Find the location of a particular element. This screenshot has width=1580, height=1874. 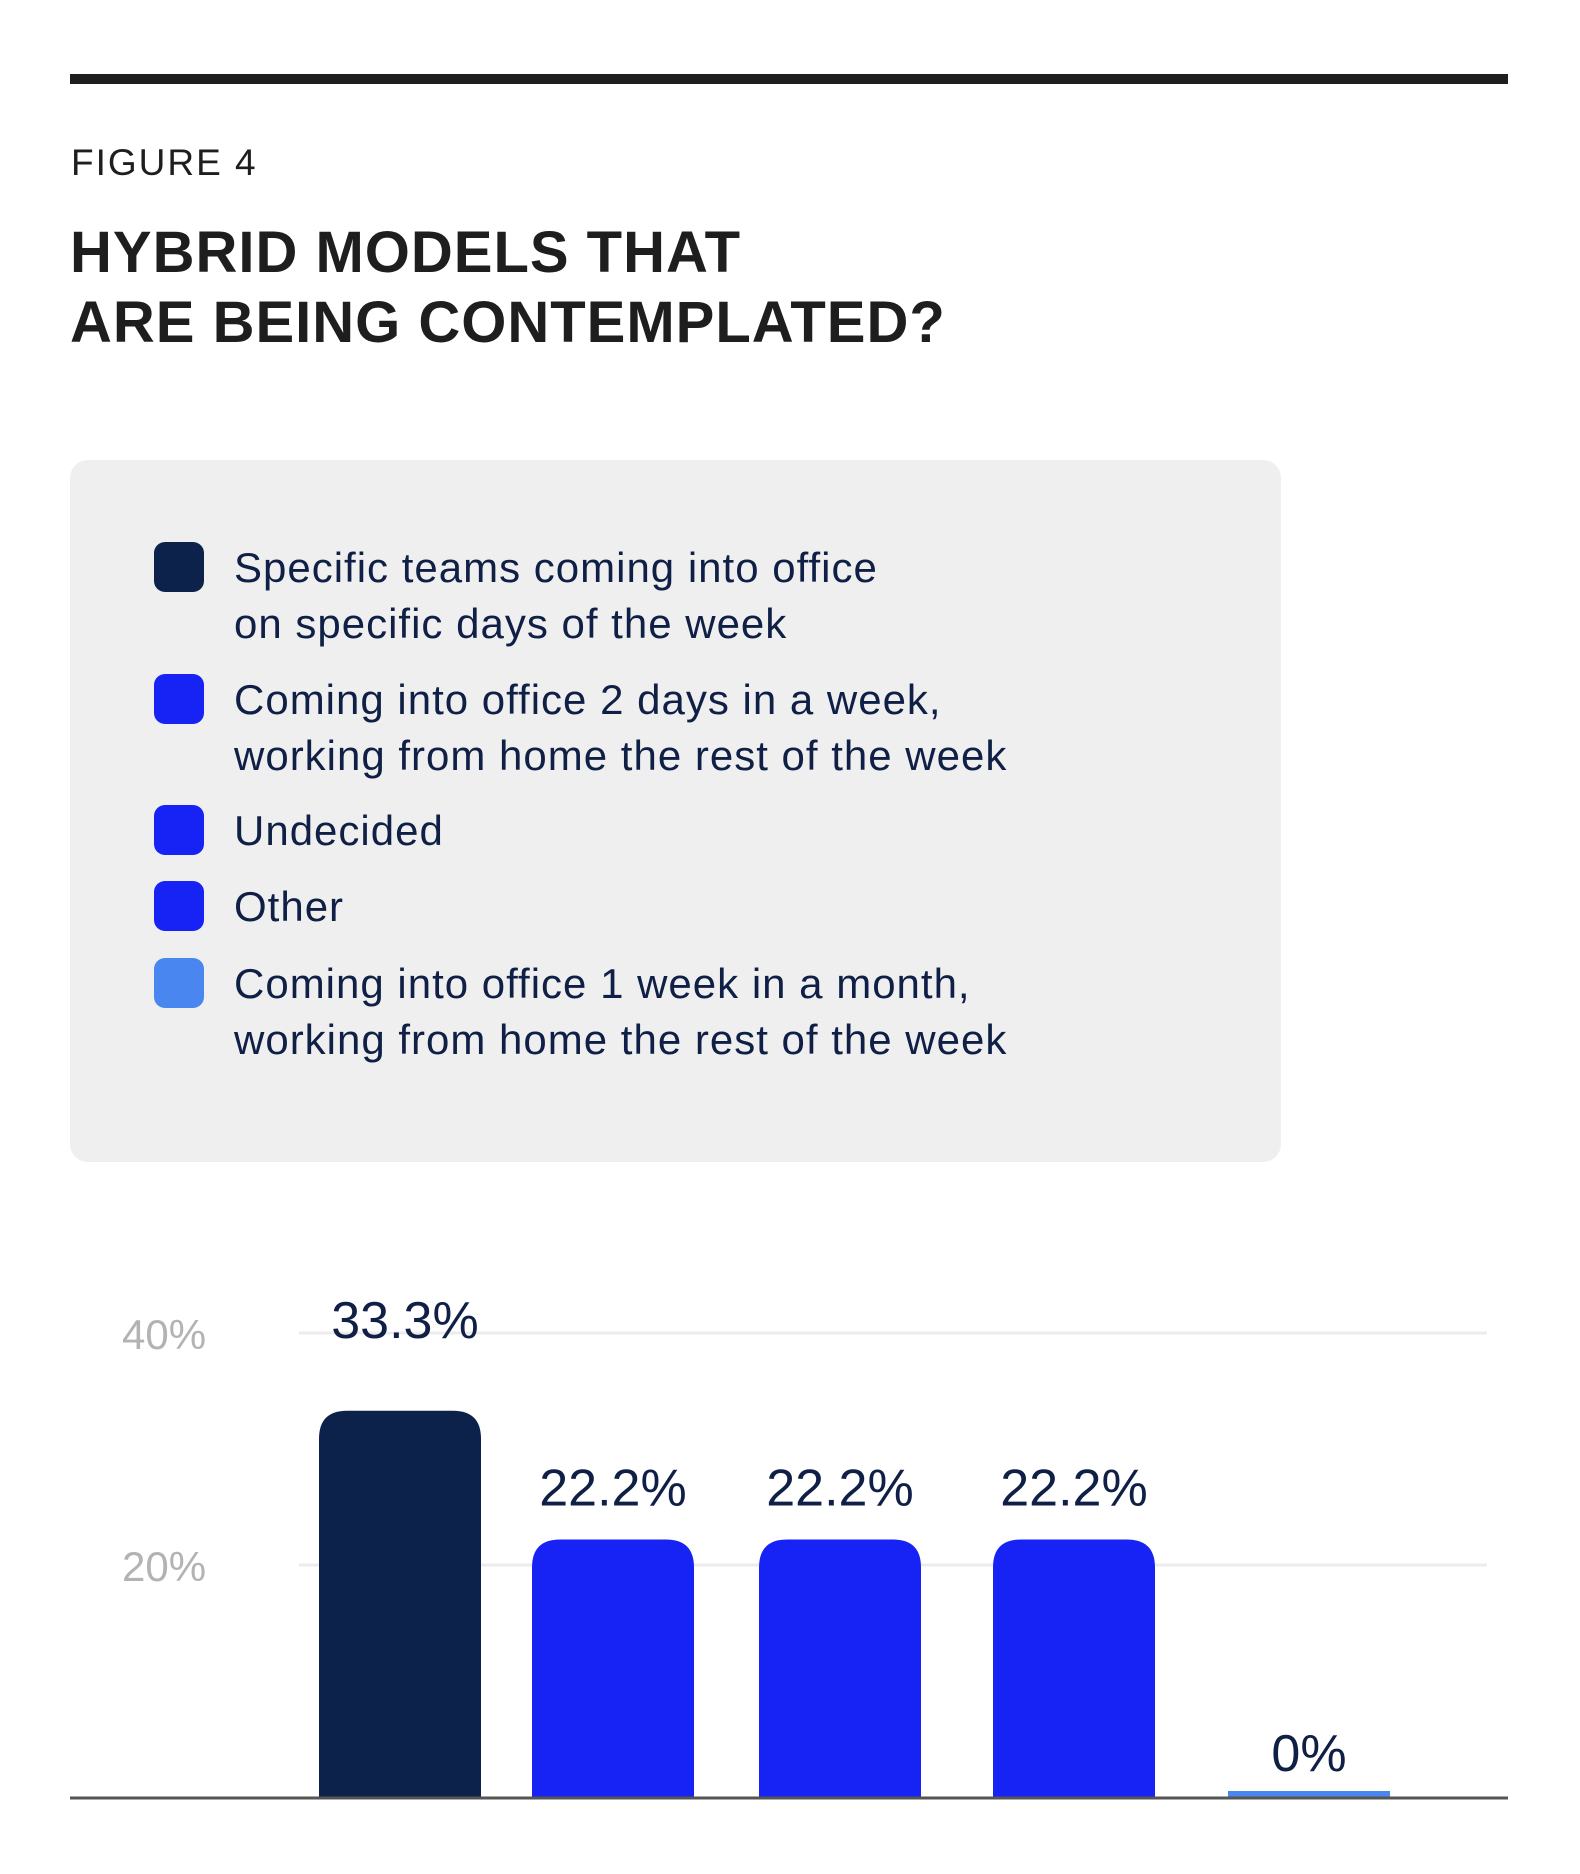

y-tick-label: 20% is located at coordinates (164, 1566).